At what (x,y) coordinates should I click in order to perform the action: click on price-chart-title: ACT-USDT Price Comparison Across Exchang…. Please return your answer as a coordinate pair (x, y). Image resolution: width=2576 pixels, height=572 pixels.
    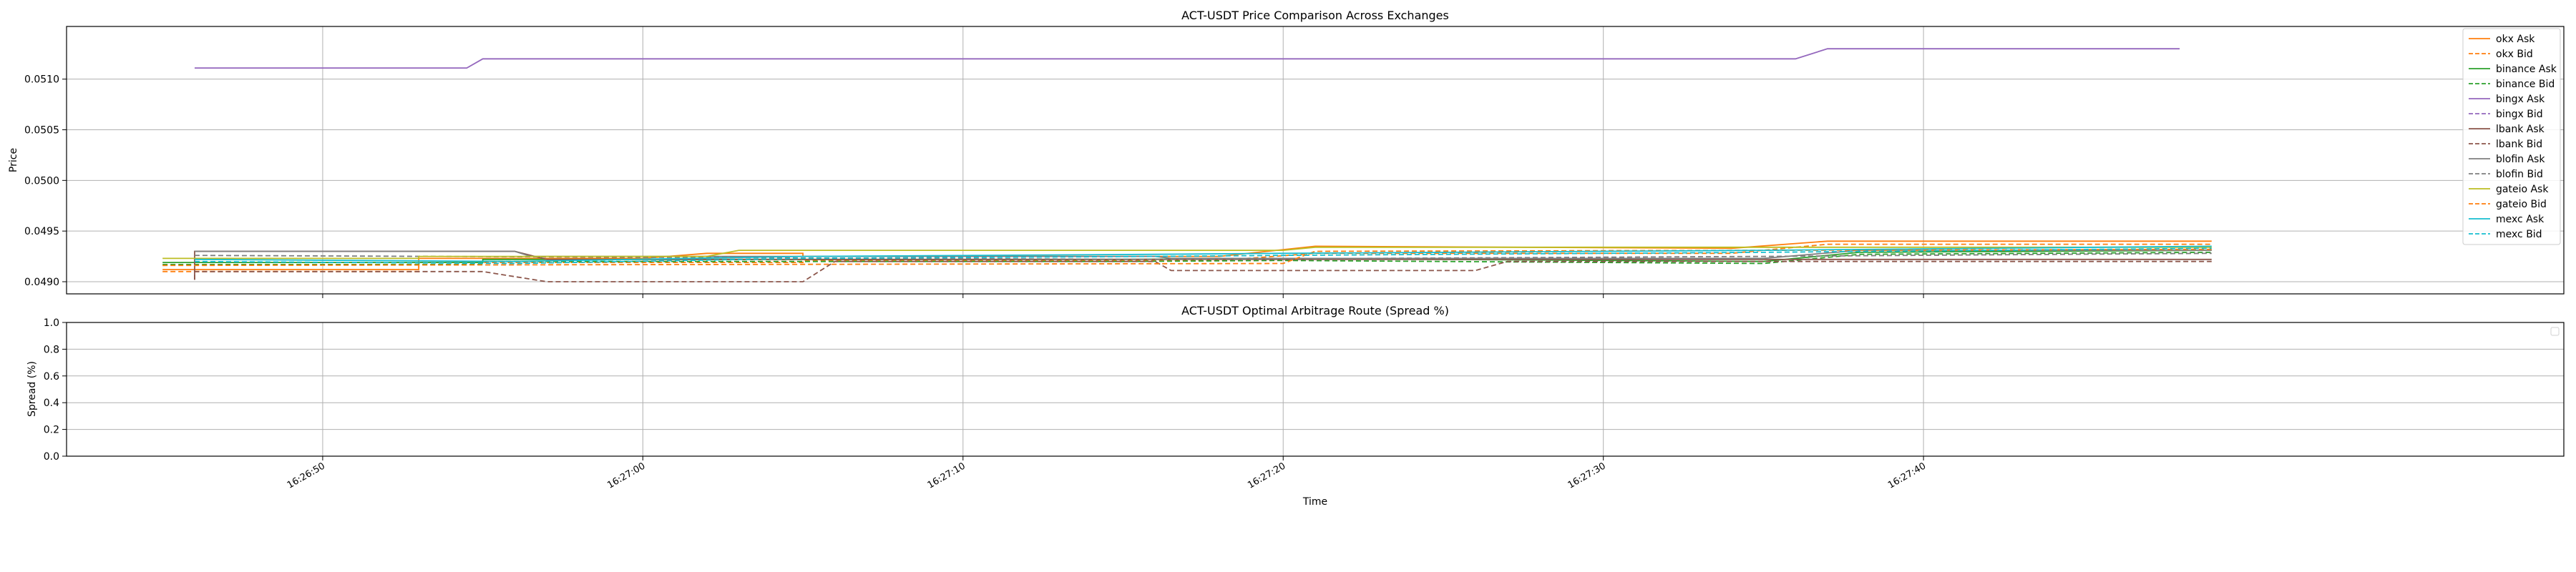
    Looking at the image, I should click on (1315, 15).